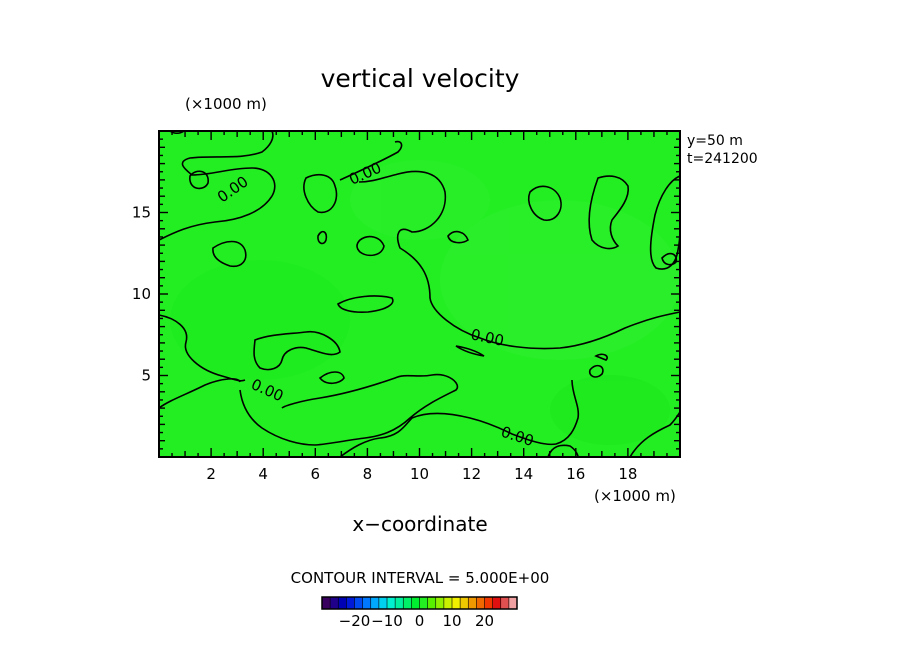 The width and height of the screenshot is (904, 654). Describe the element at coordinates (420, 578) in the screenshot. I see `contour-interval-label: CONTOUR INTERVAL = 5.000E+00` at that location.